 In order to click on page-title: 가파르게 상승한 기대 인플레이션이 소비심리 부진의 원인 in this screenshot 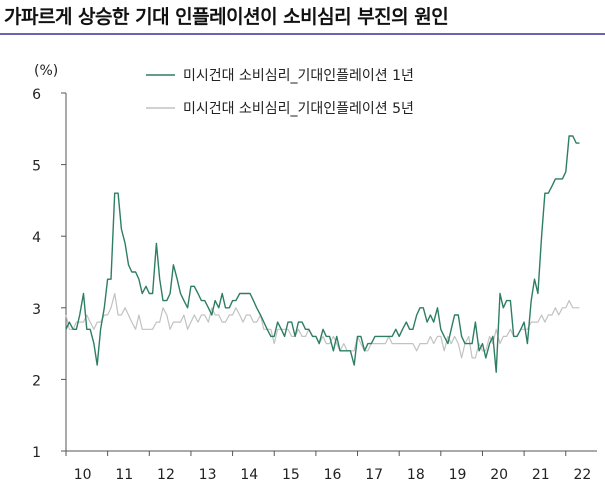, I will do `click(226, 17)`.